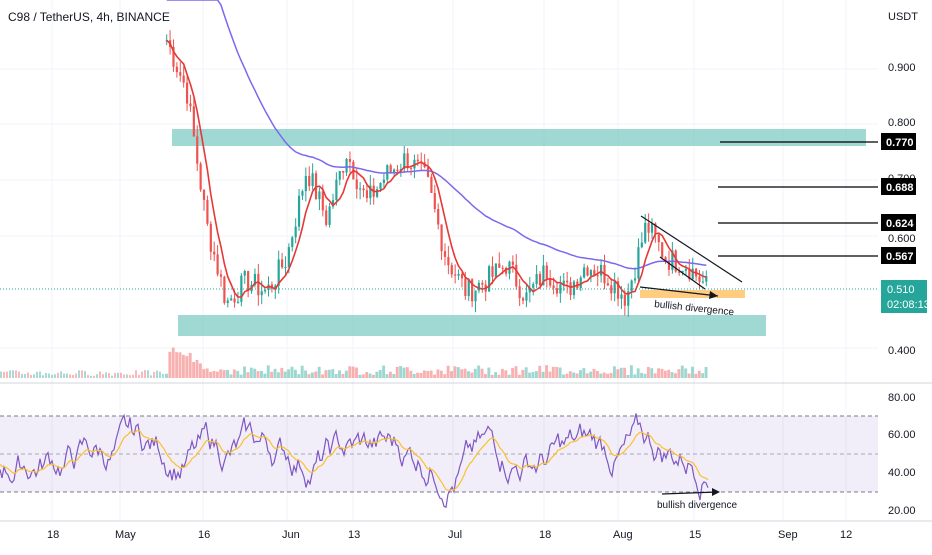 Image resolution: width=932 pixels, height=555 pixels. I want to click on rsi-tick-40: 40.00, so click(902, 473).